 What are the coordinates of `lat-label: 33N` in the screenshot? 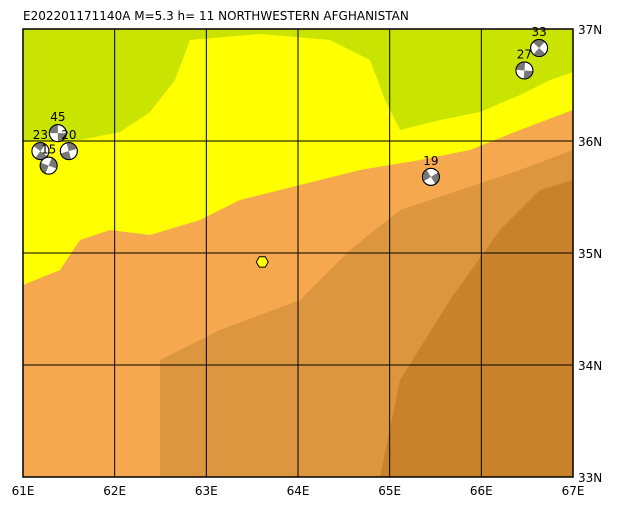 It's located at (590, 478).